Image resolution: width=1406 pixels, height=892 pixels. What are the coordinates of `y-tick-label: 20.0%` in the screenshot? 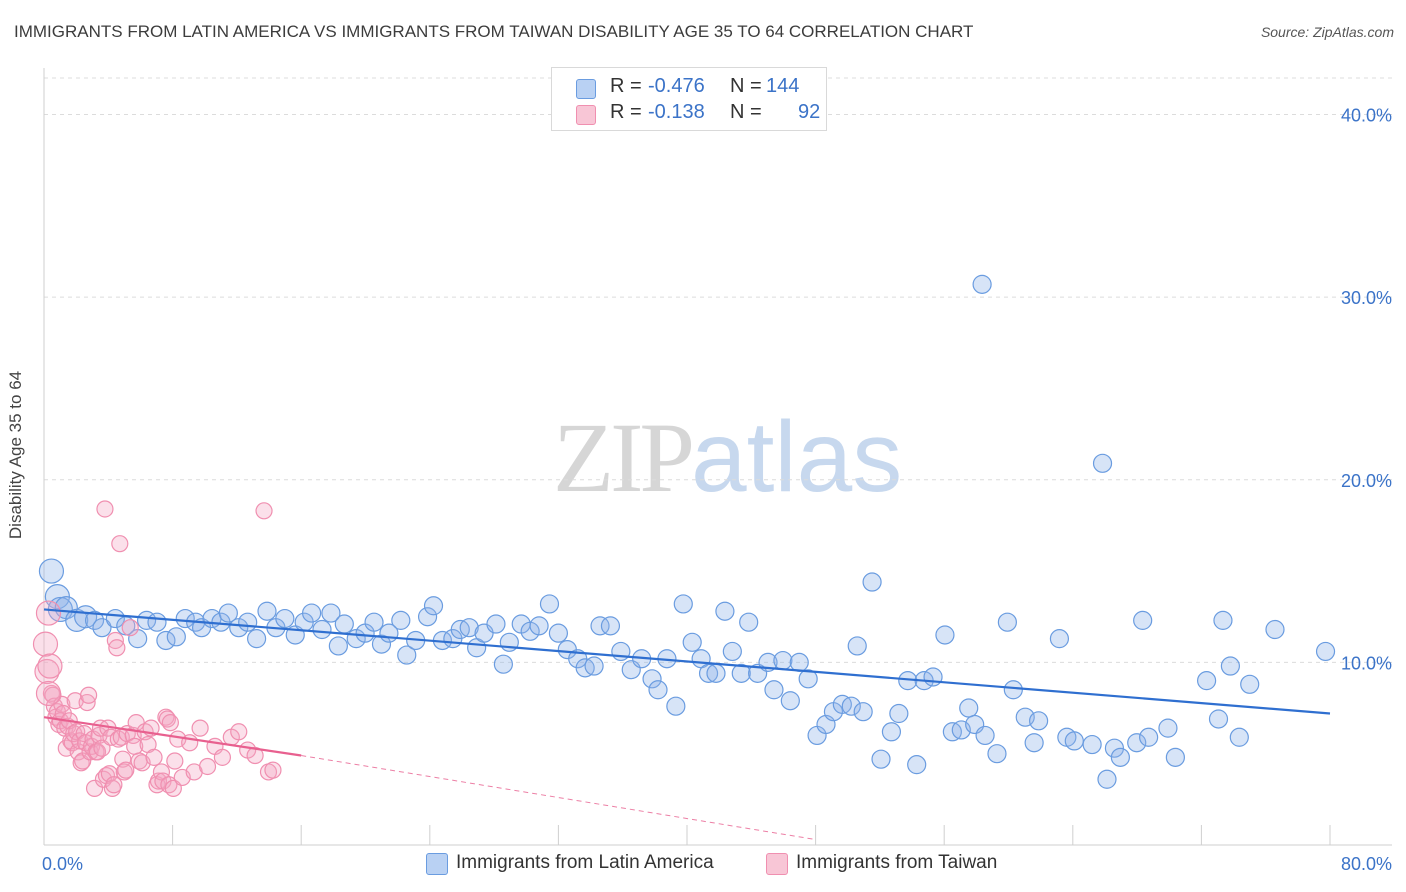 It's located at (1366, 481).